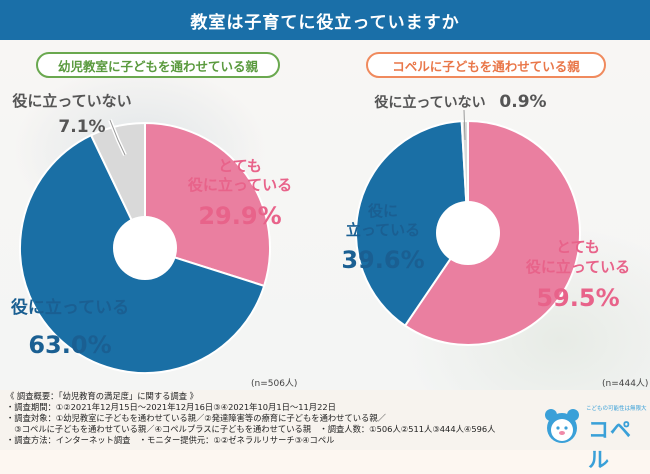 The height and width of the screenshot is (474, 650). I want to click on pie-right-slice-helpful, so click(412, 224).